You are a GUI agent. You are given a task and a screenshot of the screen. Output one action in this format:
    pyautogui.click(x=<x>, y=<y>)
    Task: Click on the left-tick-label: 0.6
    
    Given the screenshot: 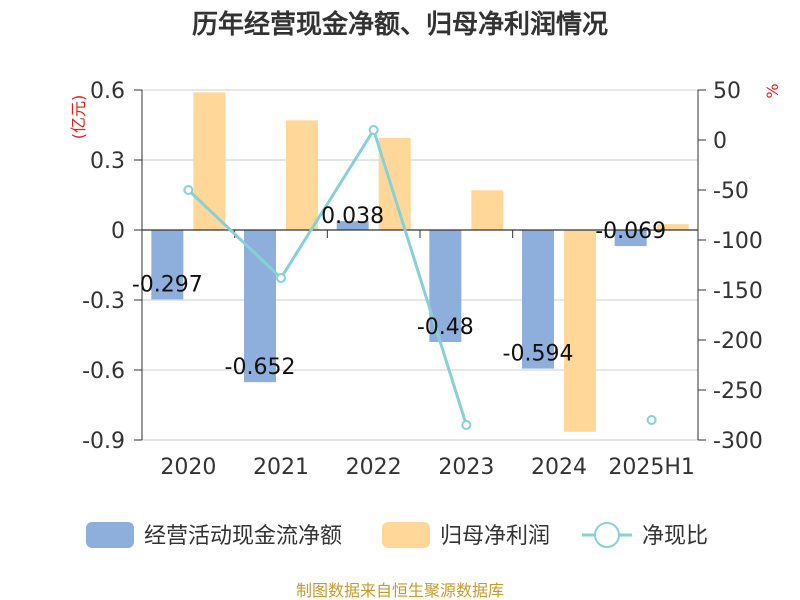 What is the action you would take?
    pyautogui.click(x=107, y=91)
    